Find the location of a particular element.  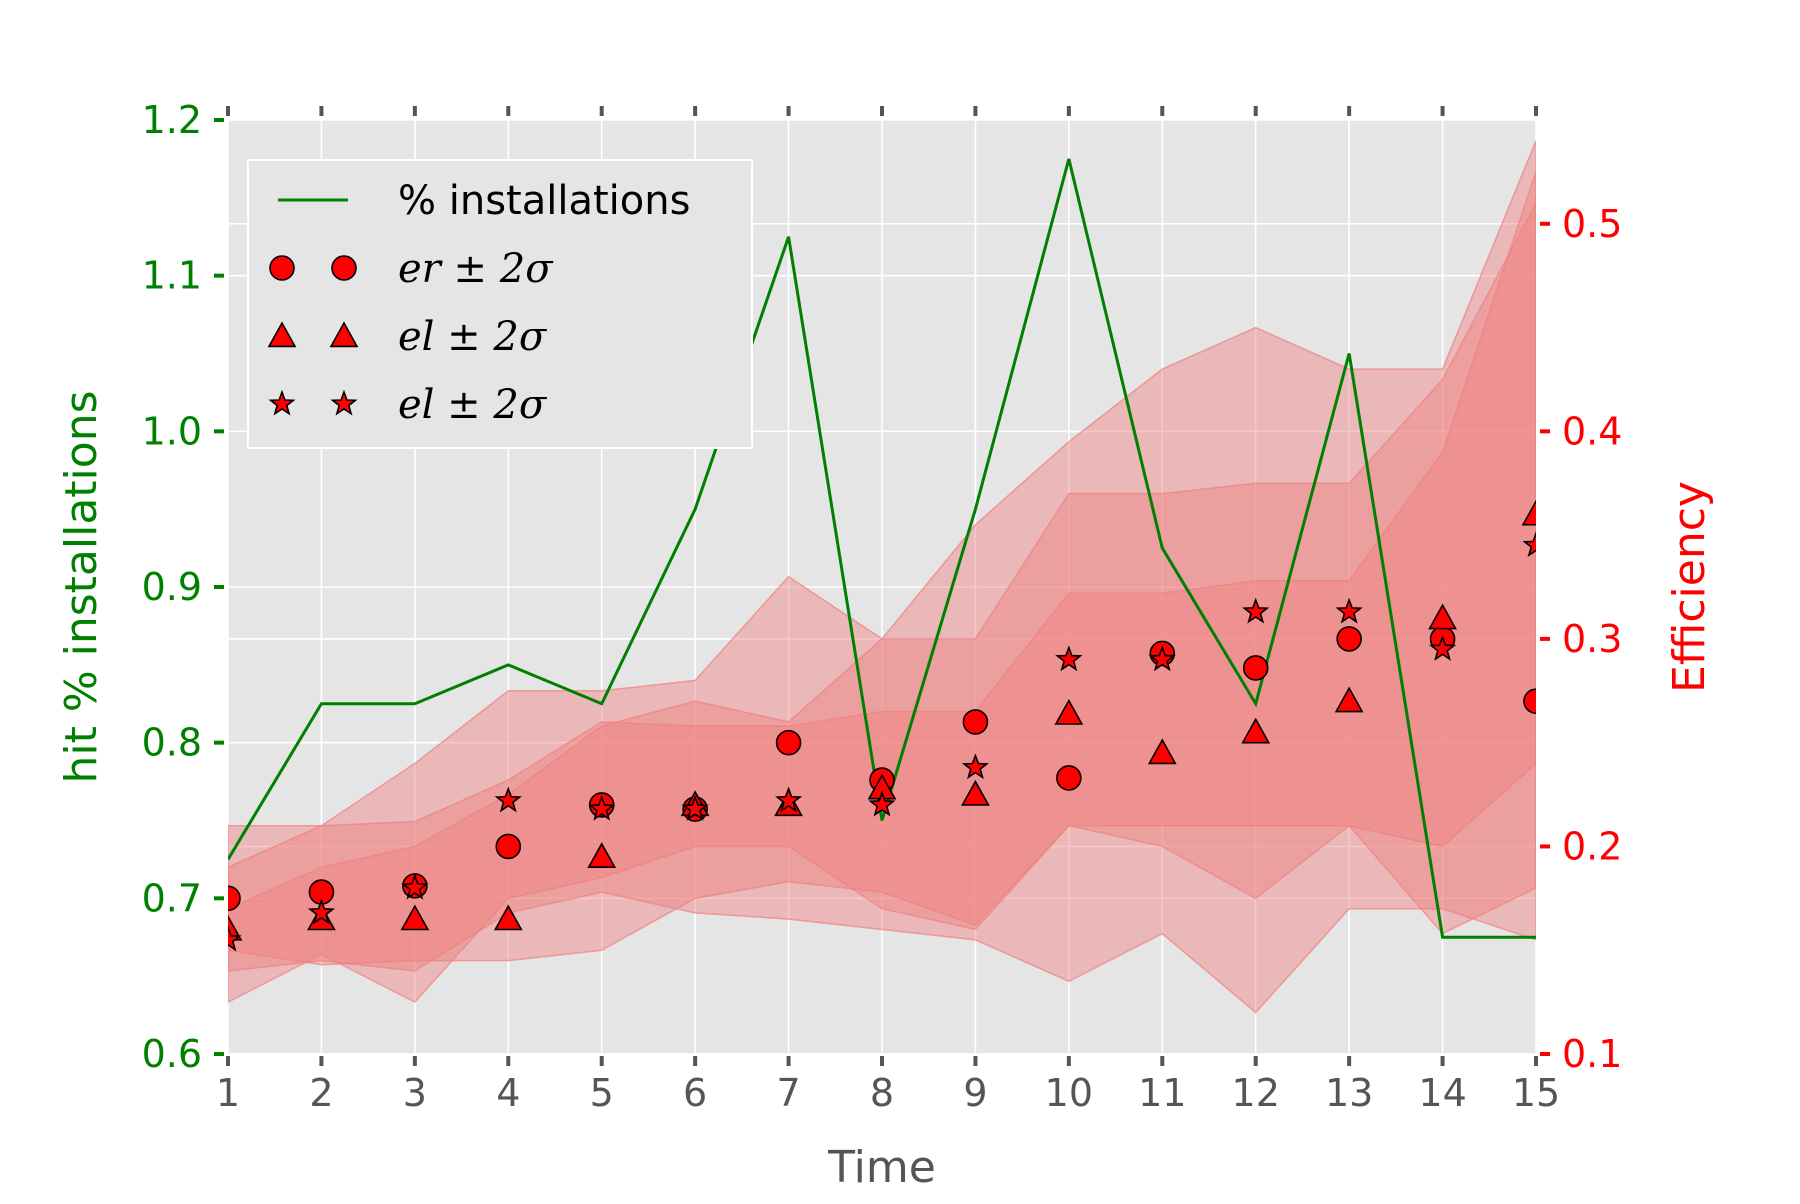

tick-label-x: 15 is located at coordinates (1536, 1093).